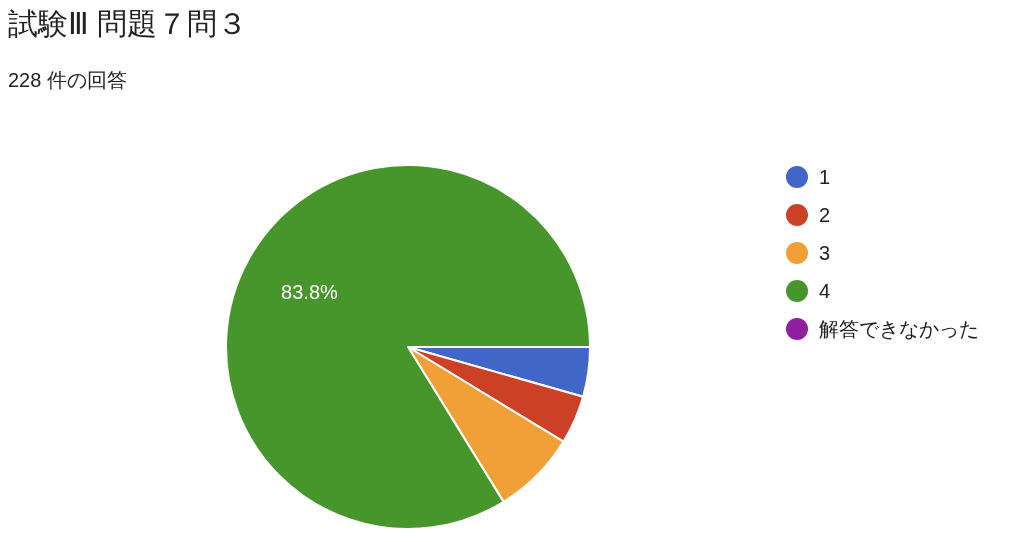  I want to click on legend-label: 3, so click(825, 253).